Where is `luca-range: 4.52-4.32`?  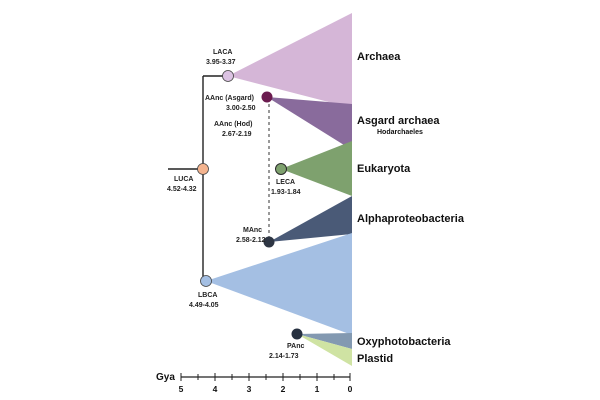
luca-range: 4.52-4.32 is located at coordinates (182, 189).